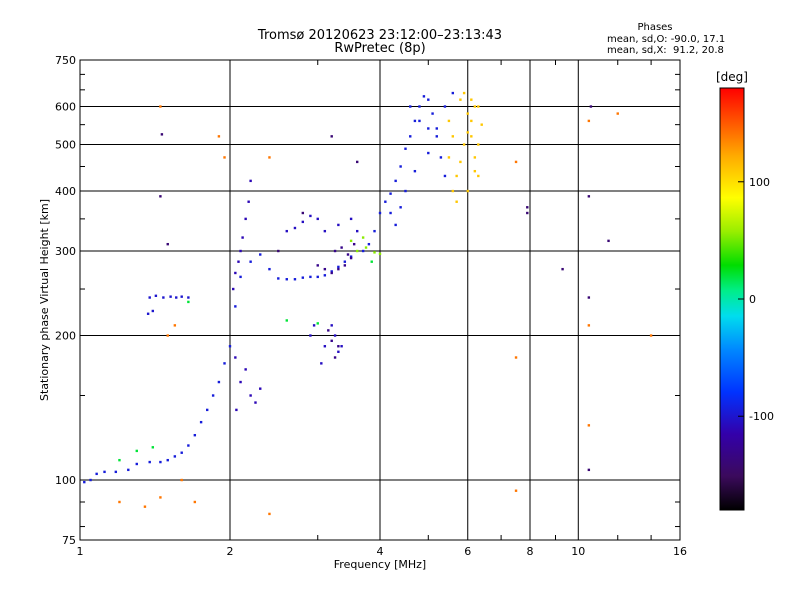  What do you see at coordinates (379, 48) in the screenshot?
I see `chart-subtitle: RwPretec (8p)` at bounding box center [379, 48].